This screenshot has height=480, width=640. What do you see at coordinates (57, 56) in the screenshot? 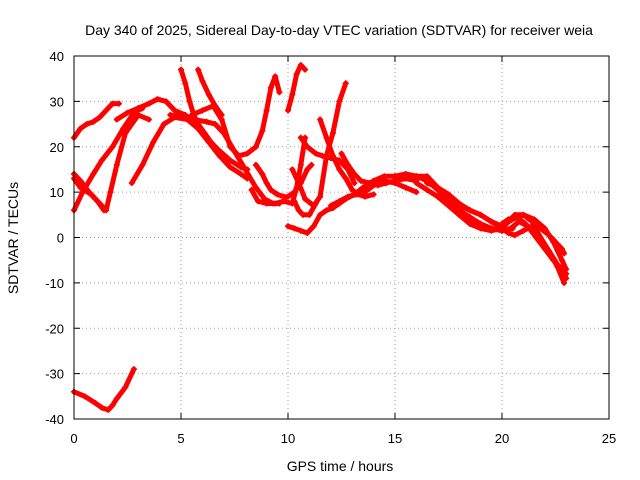
I see `y-tick-label: 40` at bounding box center [57, 56].